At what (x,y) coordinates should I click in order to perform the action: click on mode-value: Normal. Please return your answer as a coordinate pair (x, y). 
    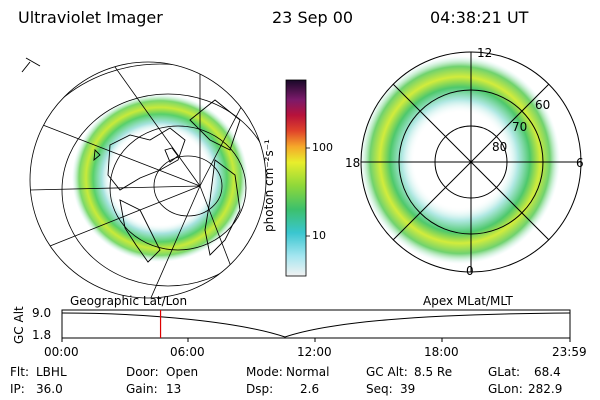
    Looking at the image, I should click on (308, 372).